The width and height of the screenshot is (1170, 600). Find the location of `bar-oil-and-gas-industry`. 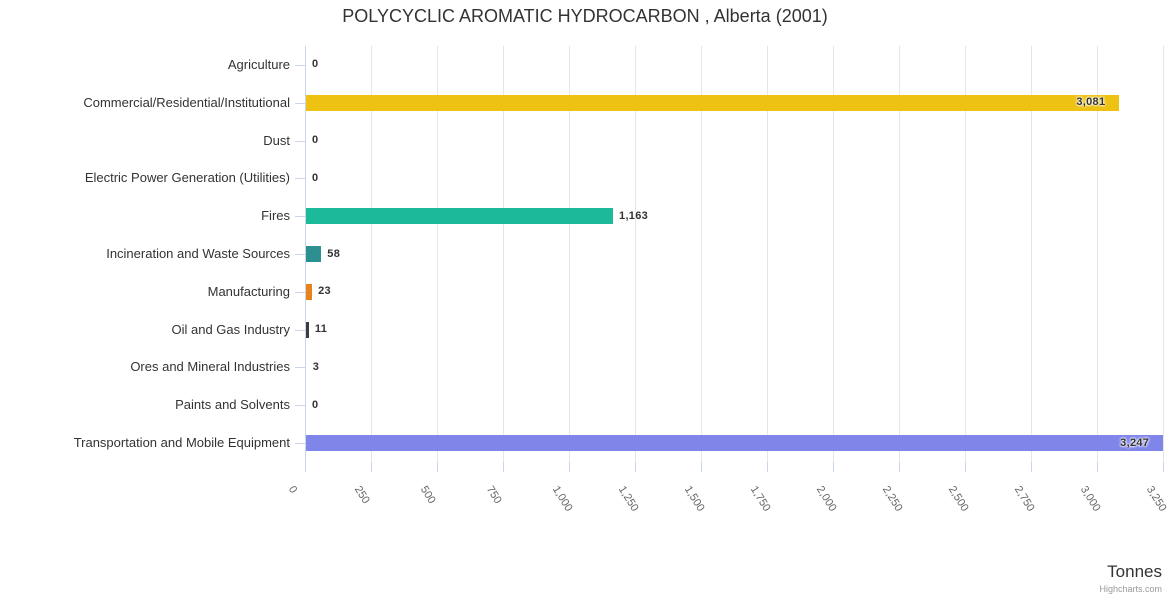

bar-oil-and-gas-industry is located at coordinates (307, 329).